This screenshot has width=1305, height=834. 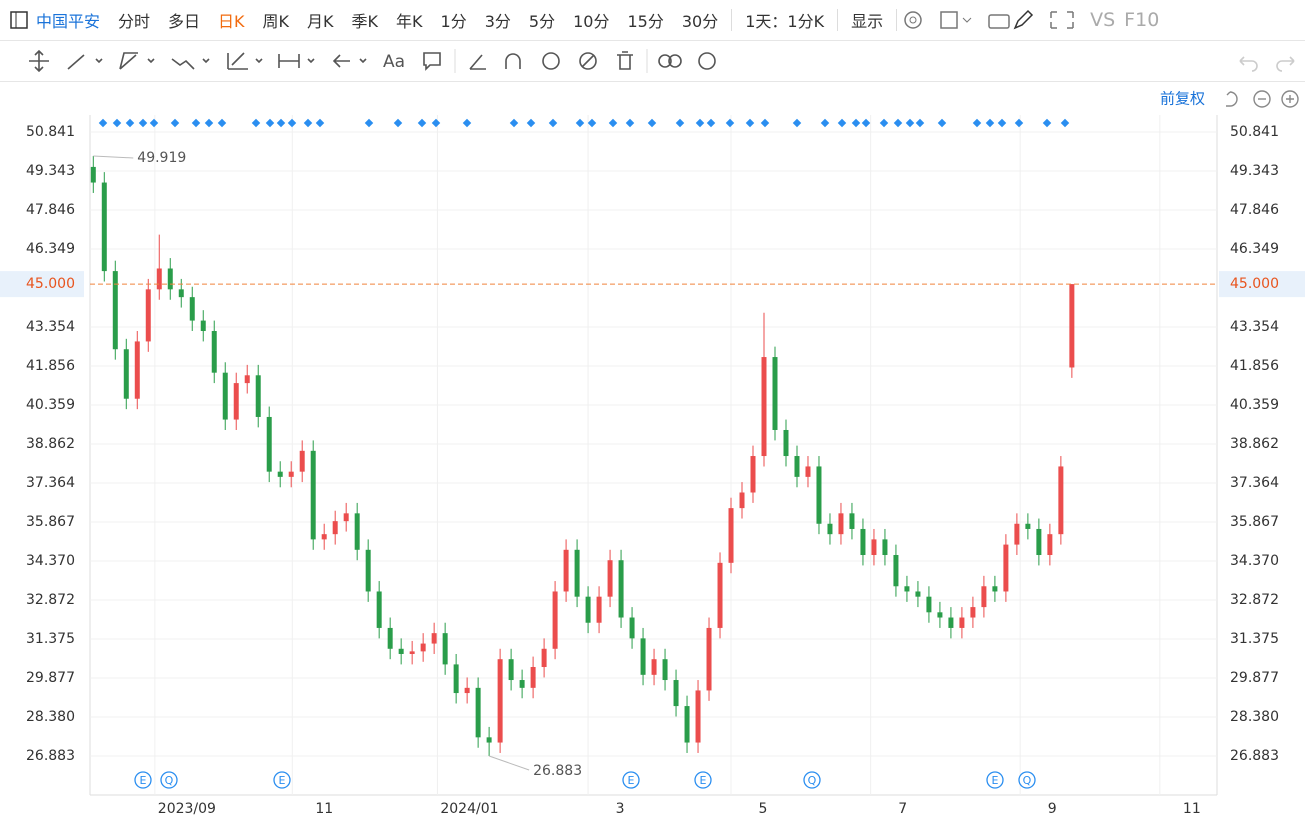 I want to click on period: 周K, so click(x=276, y=21).